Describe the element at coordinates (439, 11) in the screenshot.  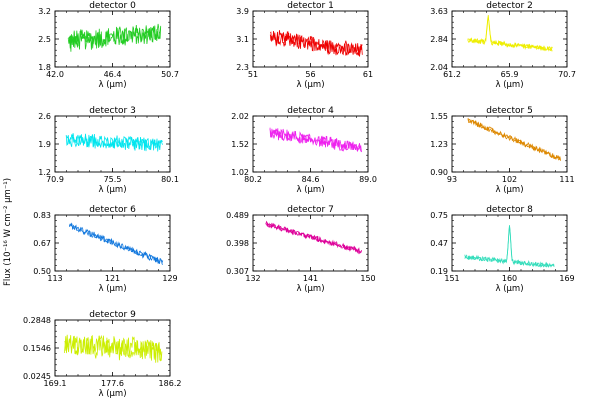
I see `y-tick-label: 3.63` at that location.